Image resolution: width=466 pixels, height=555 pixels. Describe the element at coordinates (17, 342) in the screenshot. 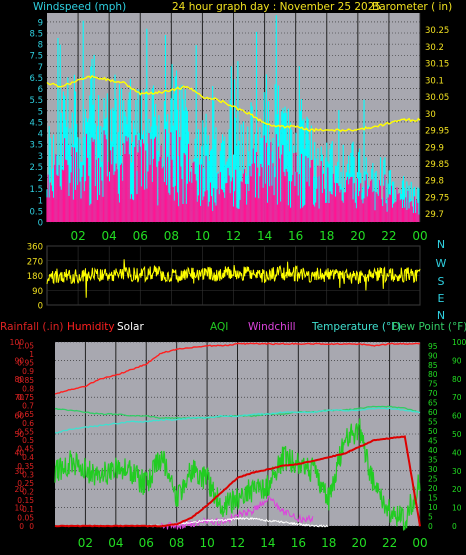

I see `humidity-tick-label: 100` at that location.